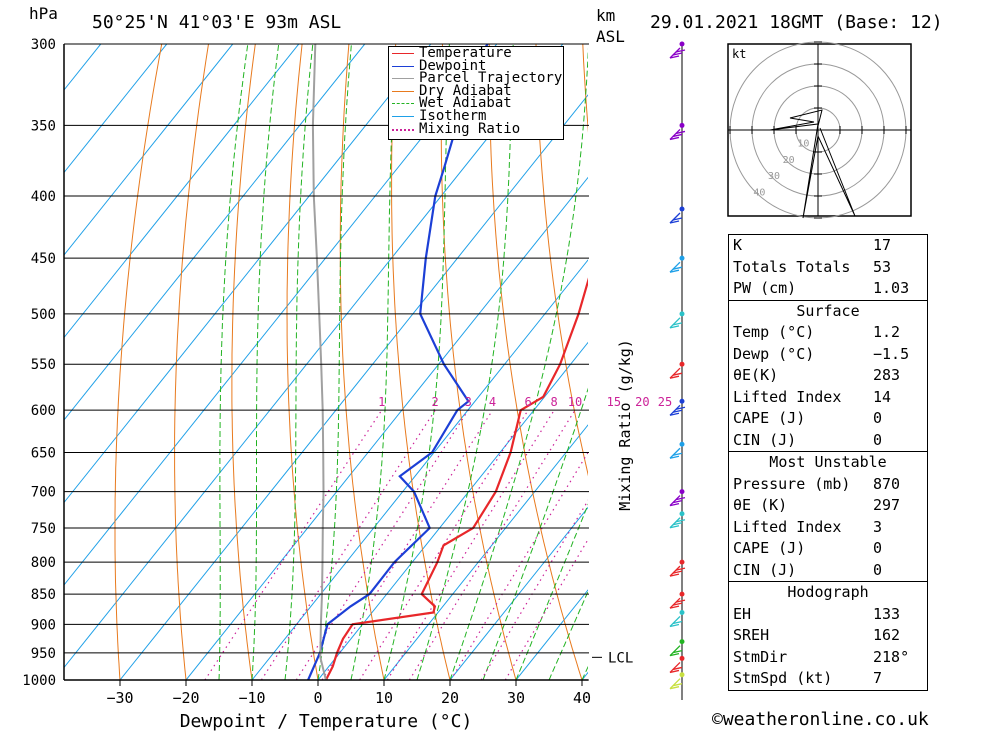  I want to click on temp-tick-label: 0, so click(317, 698).